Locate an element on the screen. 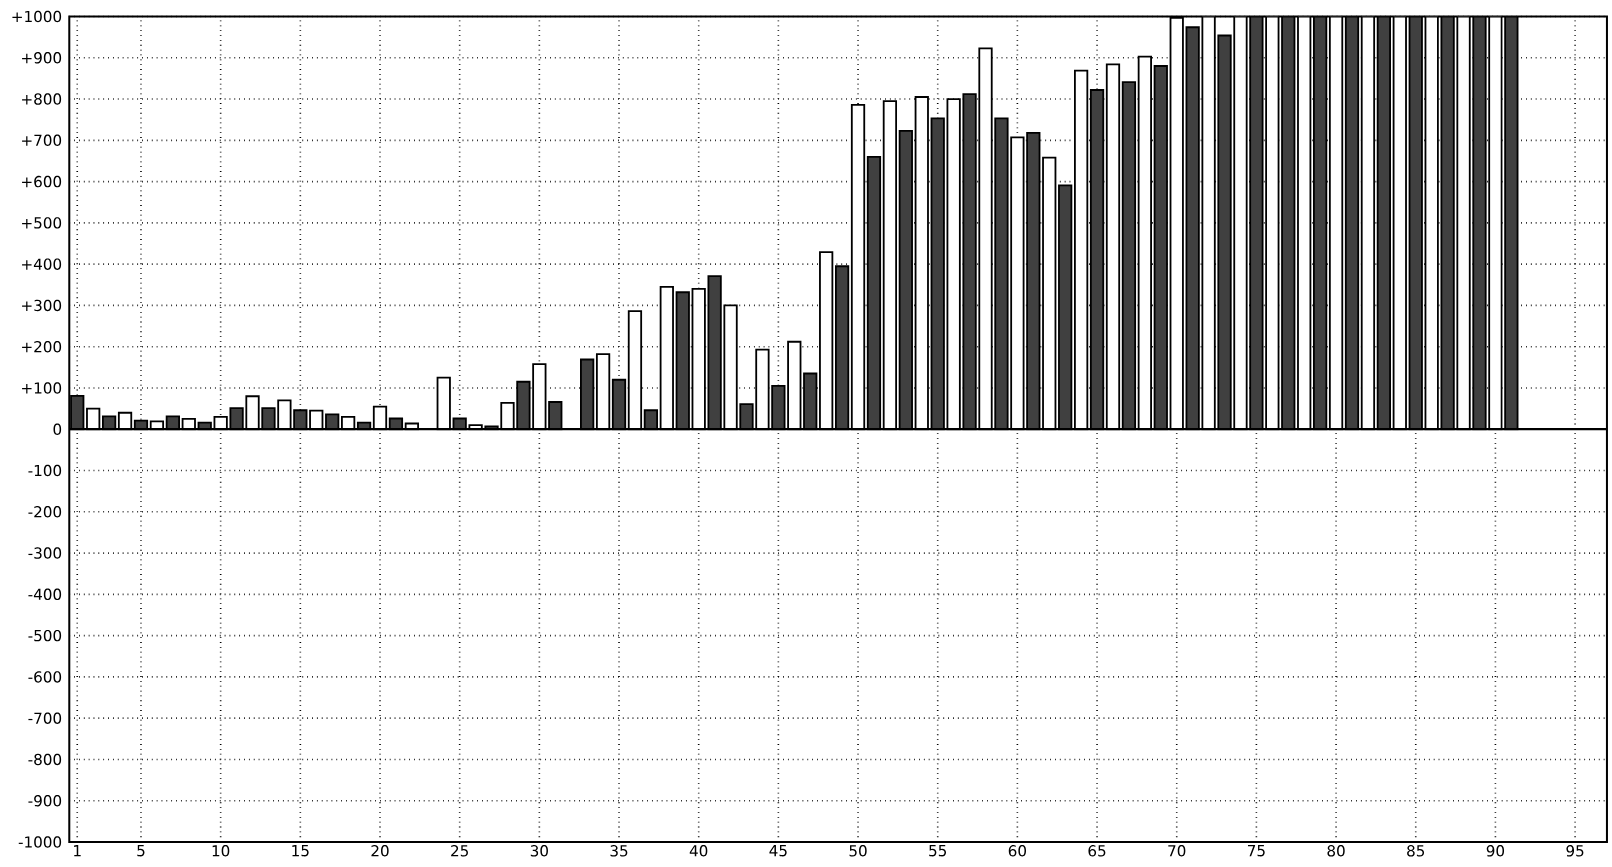 The height and width of the screenshot is (867, 1612). x-tick-label: 75 is located at coordinates (1256, 850).